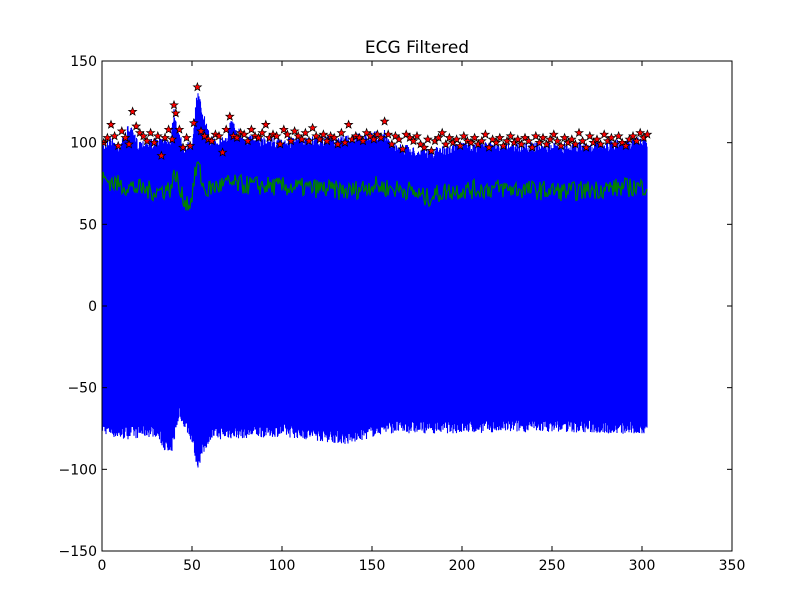  I want to click on x-tick-label: 250, so click(552, 566).